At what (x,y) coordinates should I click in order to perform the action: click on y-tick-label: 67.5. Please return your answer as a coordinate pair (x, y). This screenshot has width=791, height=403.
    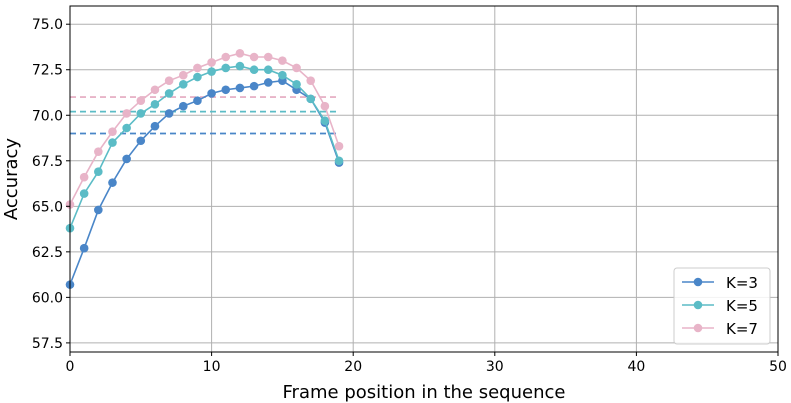
    Looking at the image, I should click on (47, 162).